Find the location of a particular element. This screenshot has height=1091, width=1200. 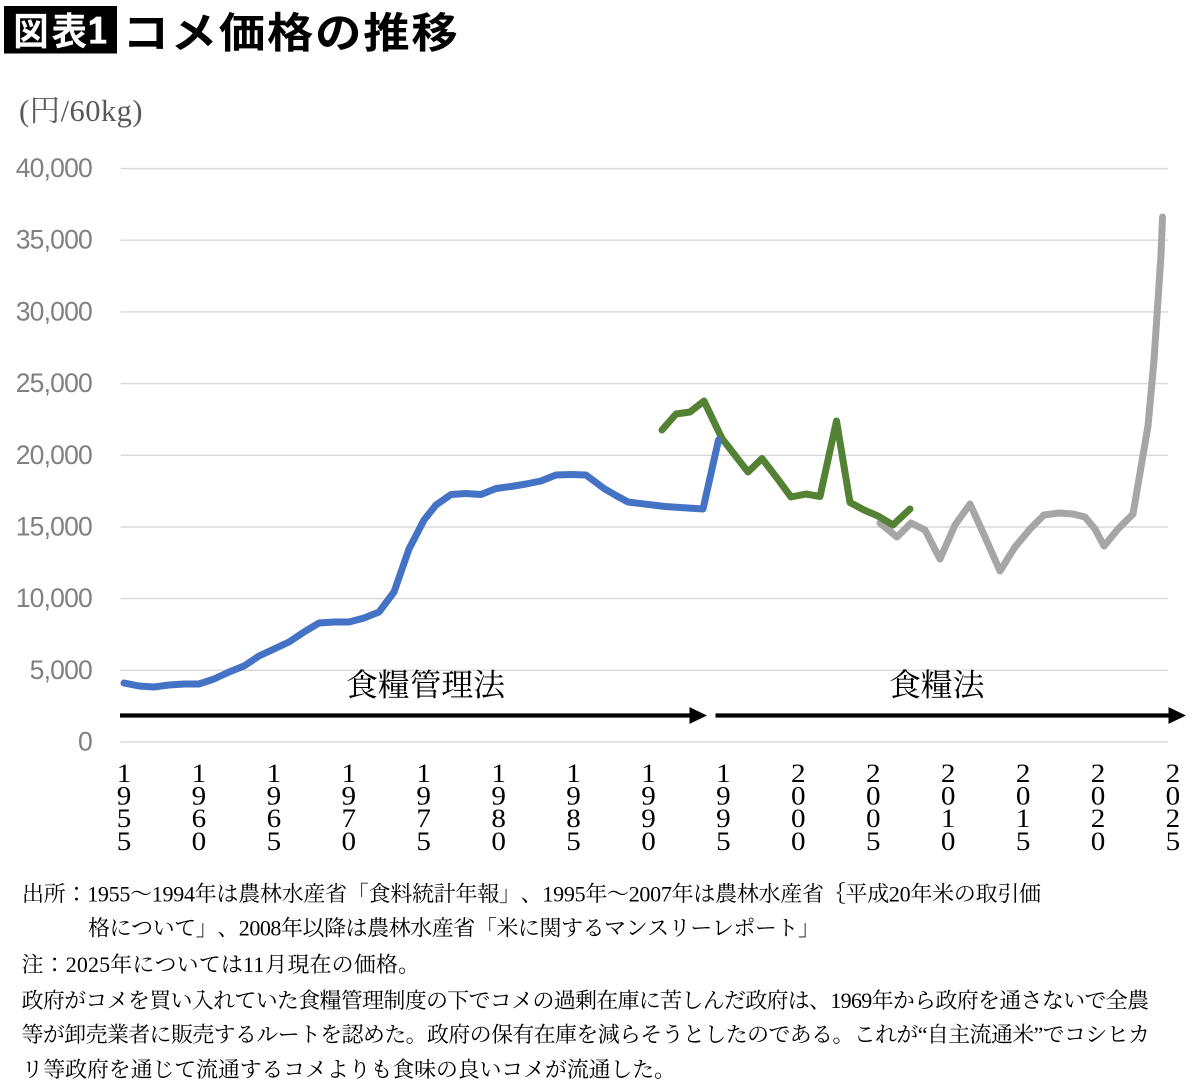

svg-text: 30,000 is located at coordinates (54, 311).